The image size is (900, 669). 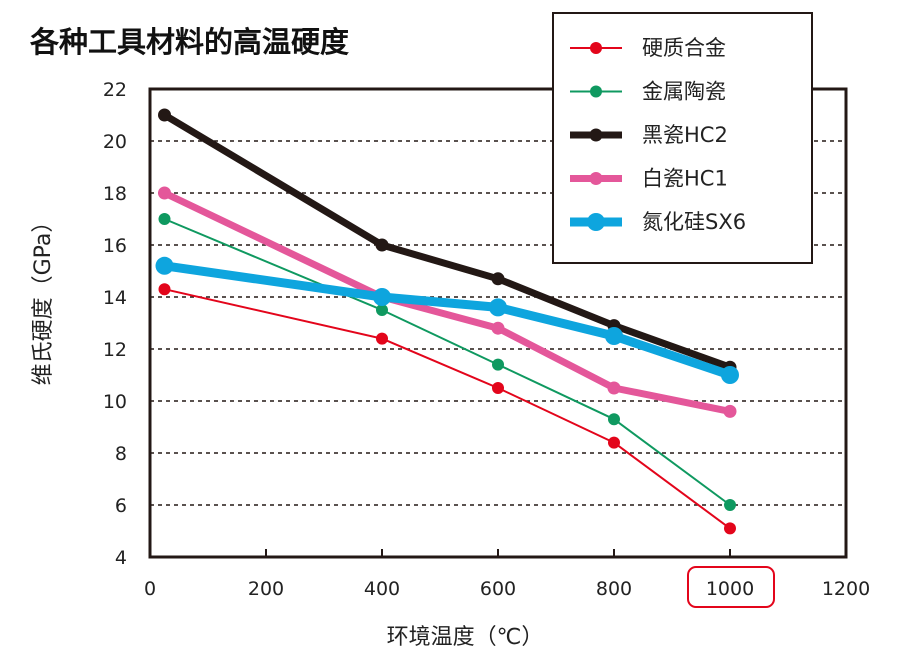 I want to click on x-tick-label: 1200, so click(x=846, y=589).